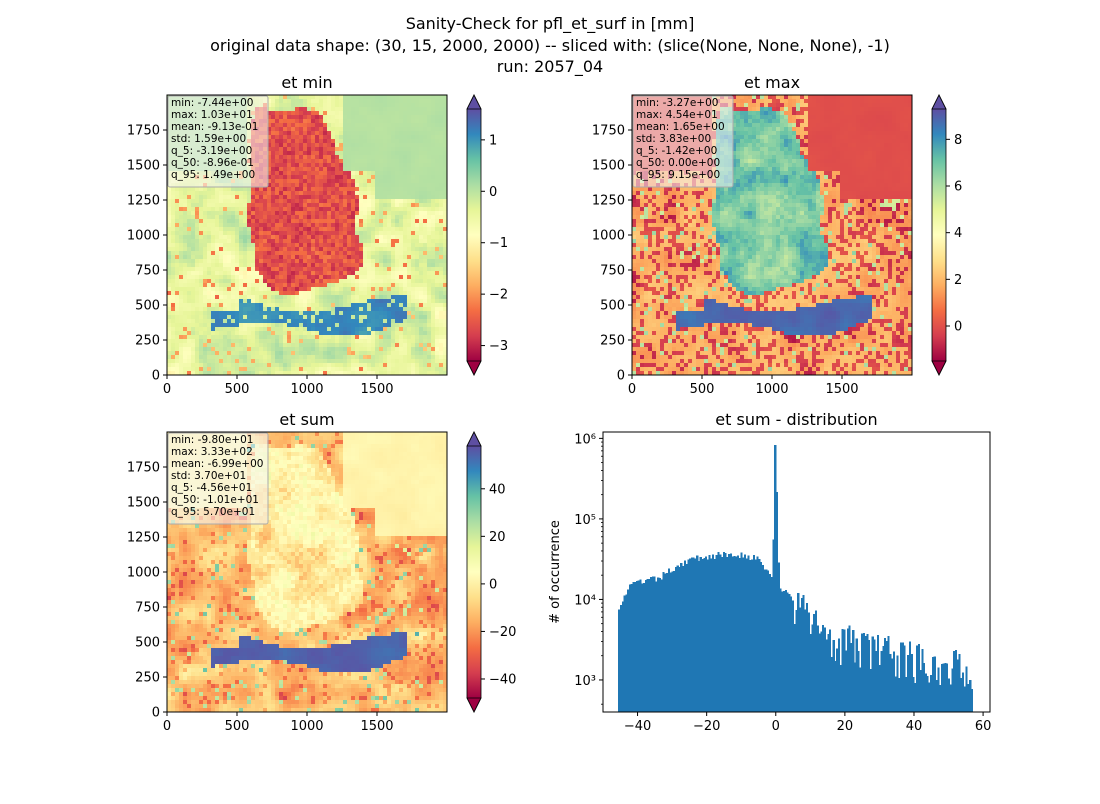 The height and width of the screenshot is (804, 1100). I want to click on histogram-bars, so click(795, 578).